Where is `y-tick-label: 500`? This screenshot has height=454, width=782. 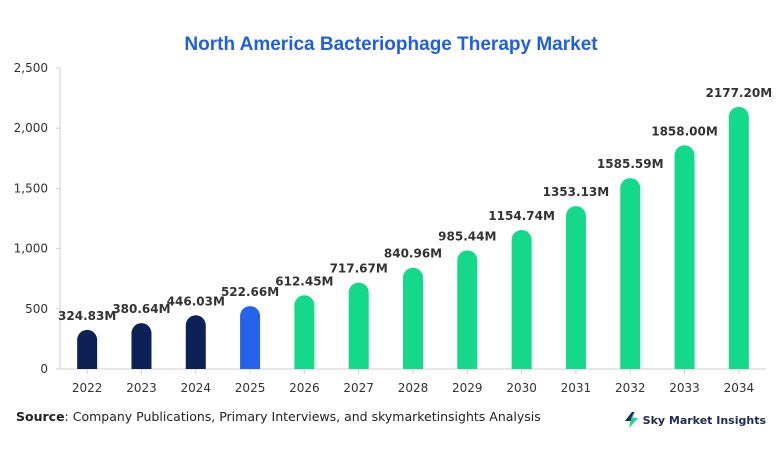 y-tick-label: 500 is located at coordinates (36, 309).